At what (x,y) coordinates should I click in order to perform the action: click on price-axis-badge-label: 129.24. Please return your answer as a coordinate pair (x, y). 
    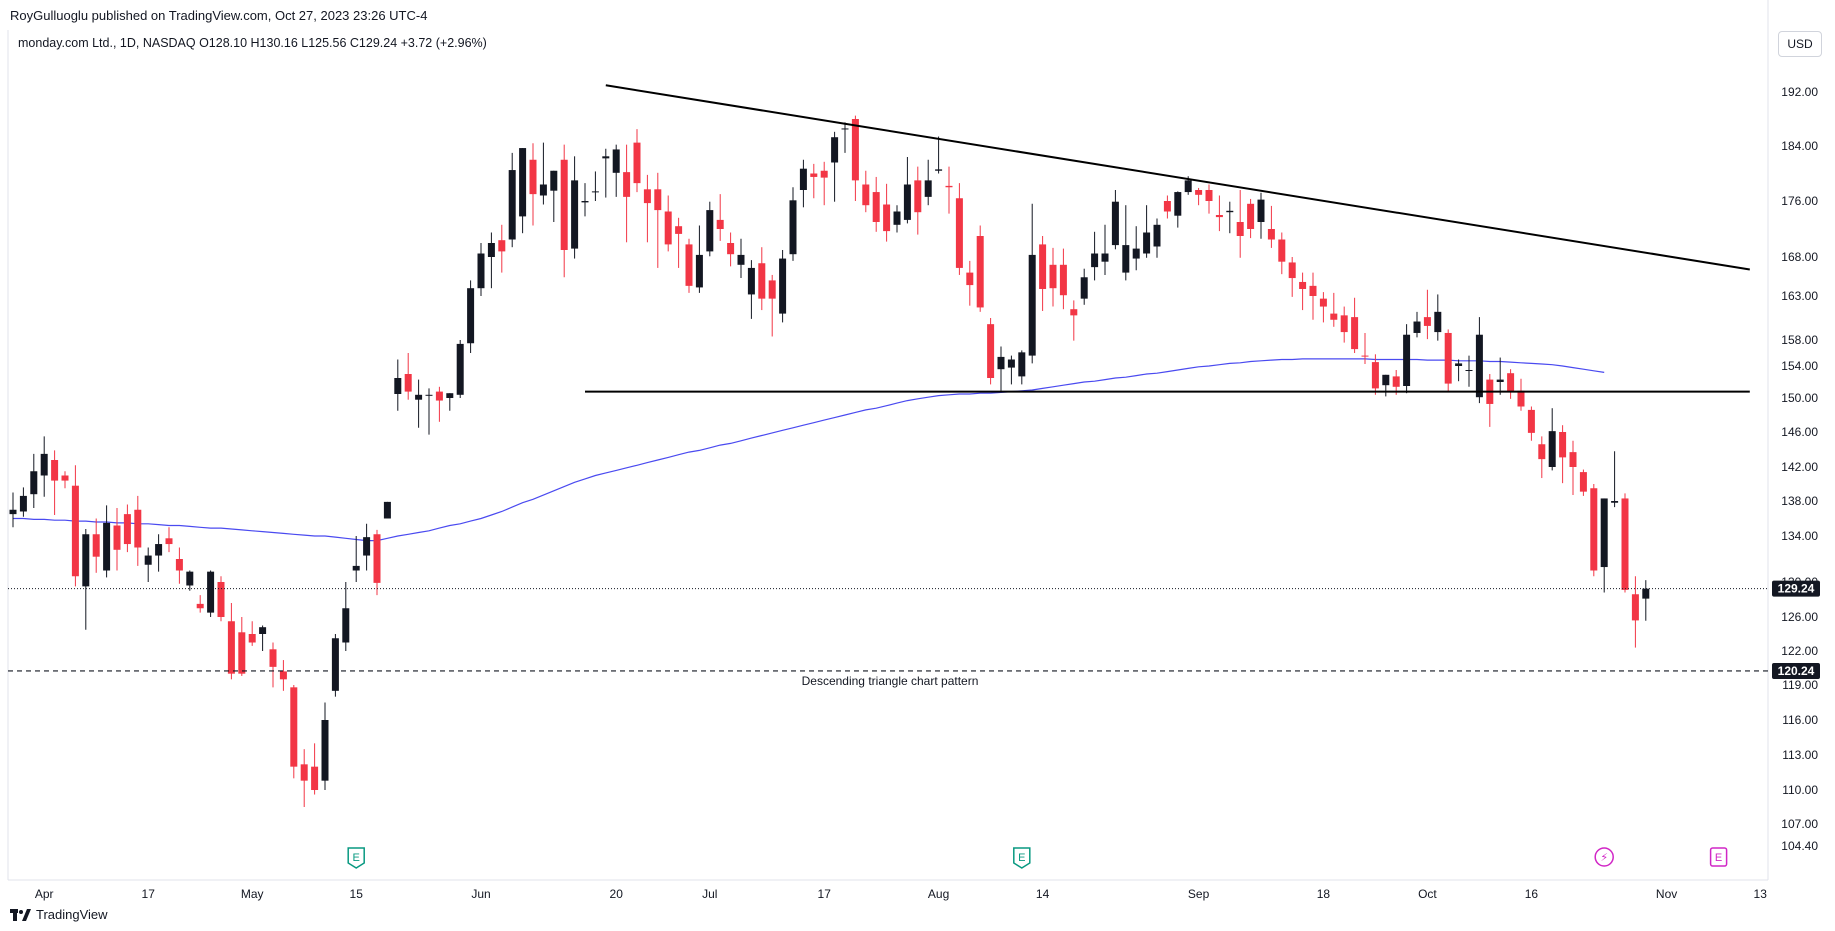
    Looking at the image, I should click on (1796, 589).